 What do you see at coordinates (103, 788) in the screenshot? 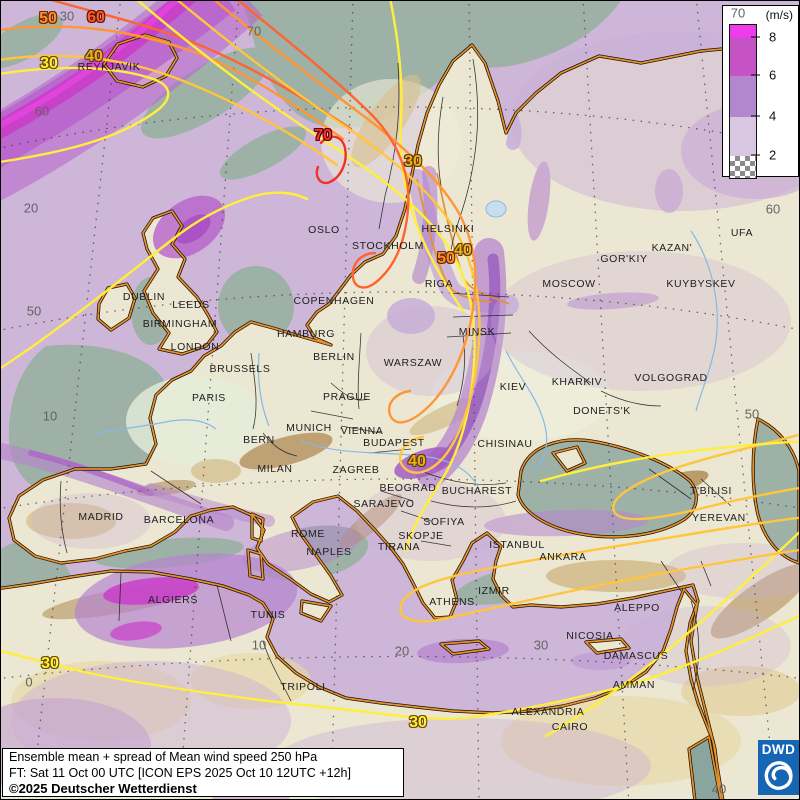
I see `product-copyright: ©2025 Deutscher Wetterdienst` at bounding box center [103, 788].